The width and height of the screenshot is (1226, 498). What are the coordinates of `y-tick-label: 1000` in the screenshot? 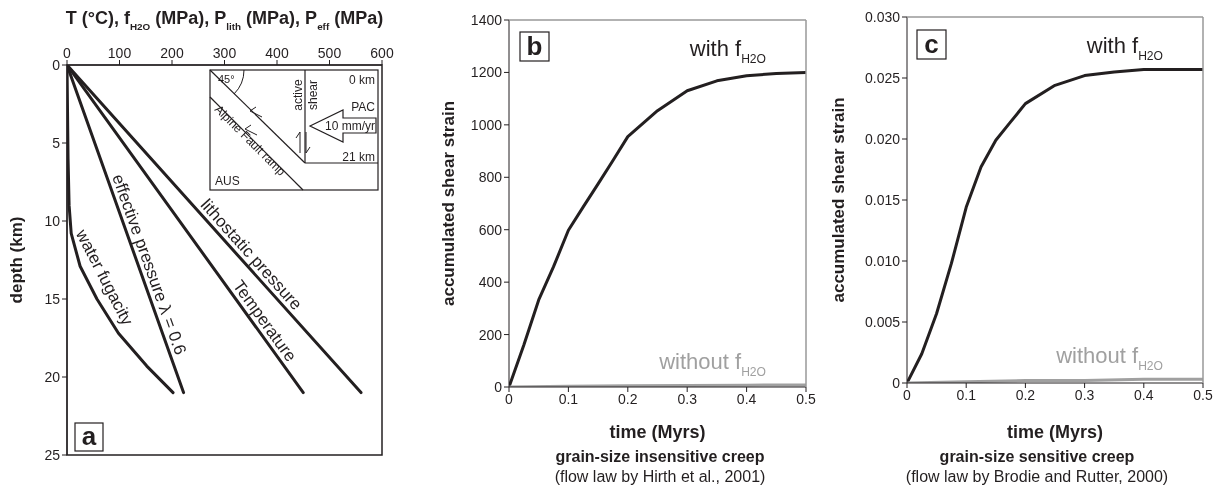 It's located at (486, 124).